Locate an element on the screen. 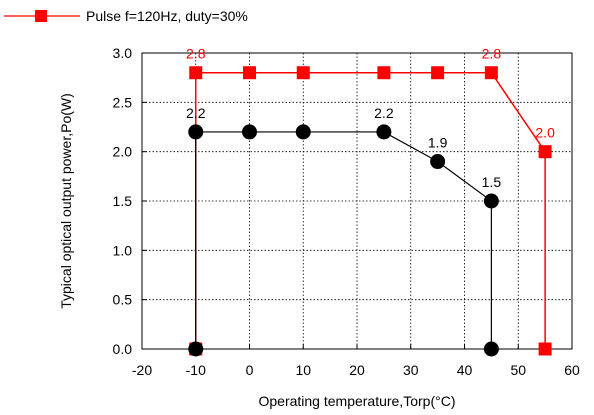 This screenshot has height=415, width=594. x-tick-label: 50 is located at coordinates (518, 370).